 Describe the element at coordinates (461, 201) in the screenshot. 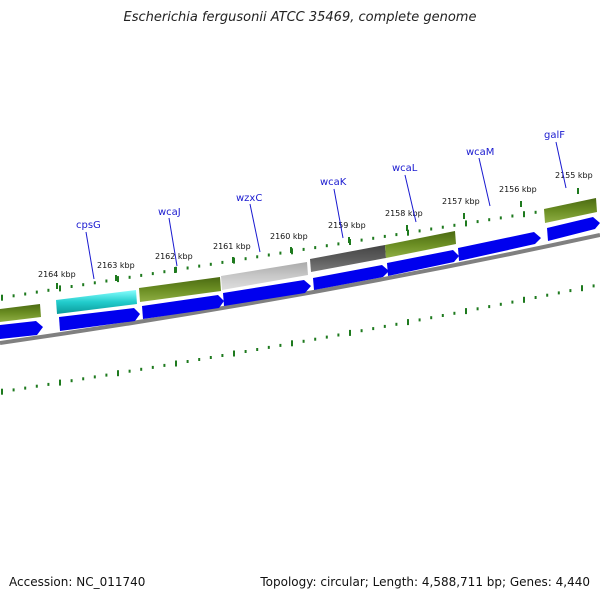

I see `kbp-label: 2157 kbp` at that location.